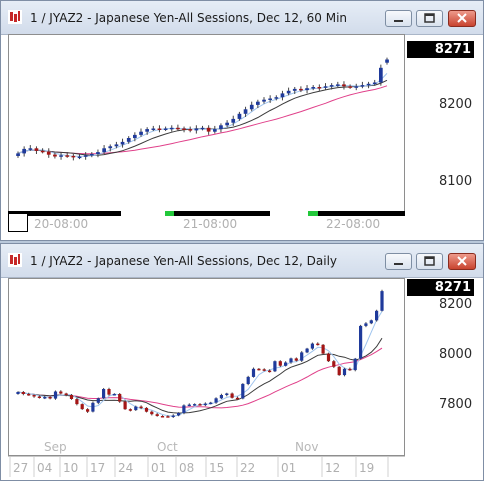 This screenshot has height=481, width=484. I want to click on time-scale: 20-08:00 21-08:00 22-08:00, so click(206, 223).